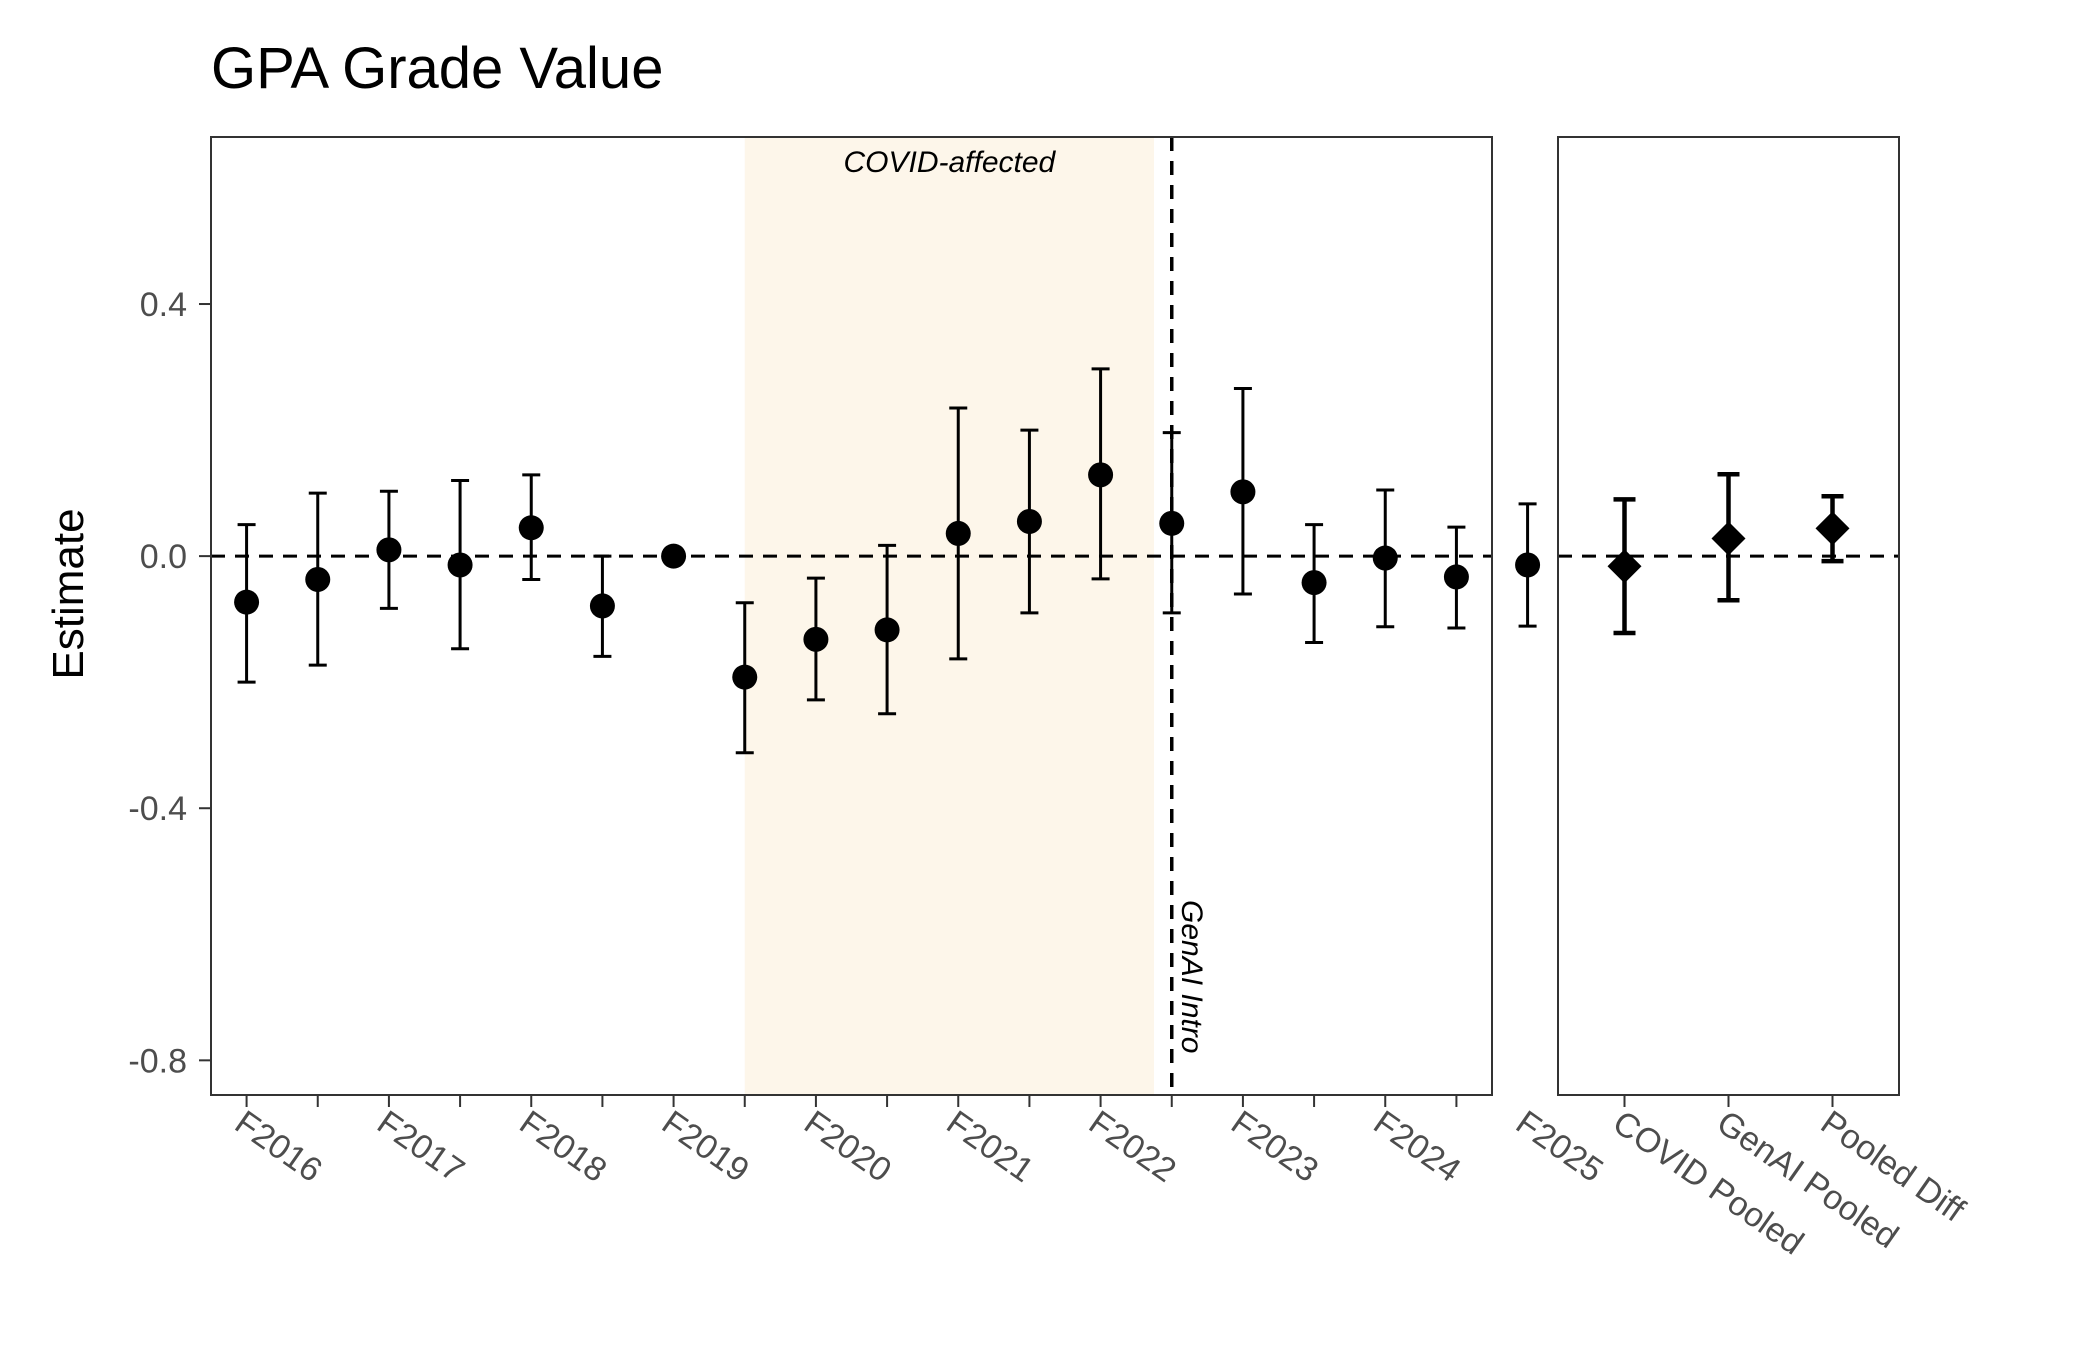 This screenshot has width=2100, height=1350. Describe the element at coordinates (705, 1146) in the screenshot. I see `x-tick-label: F2019` at that location.